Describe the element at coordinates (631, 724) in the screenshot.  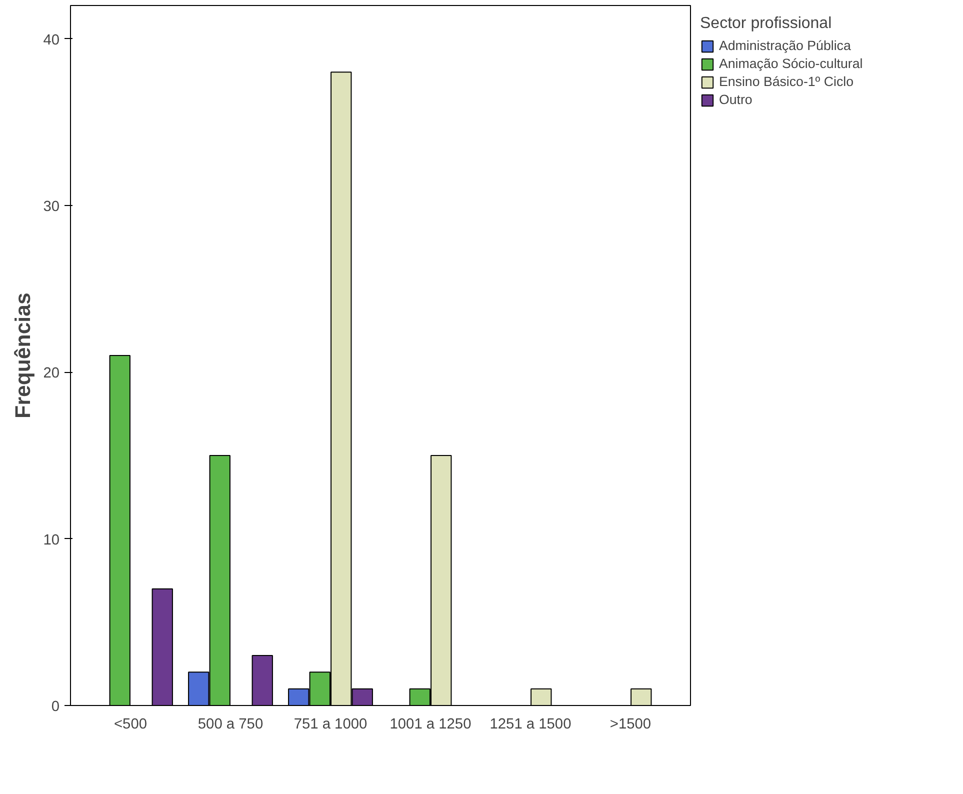
I see `x-tick-label: >1500` at that location.